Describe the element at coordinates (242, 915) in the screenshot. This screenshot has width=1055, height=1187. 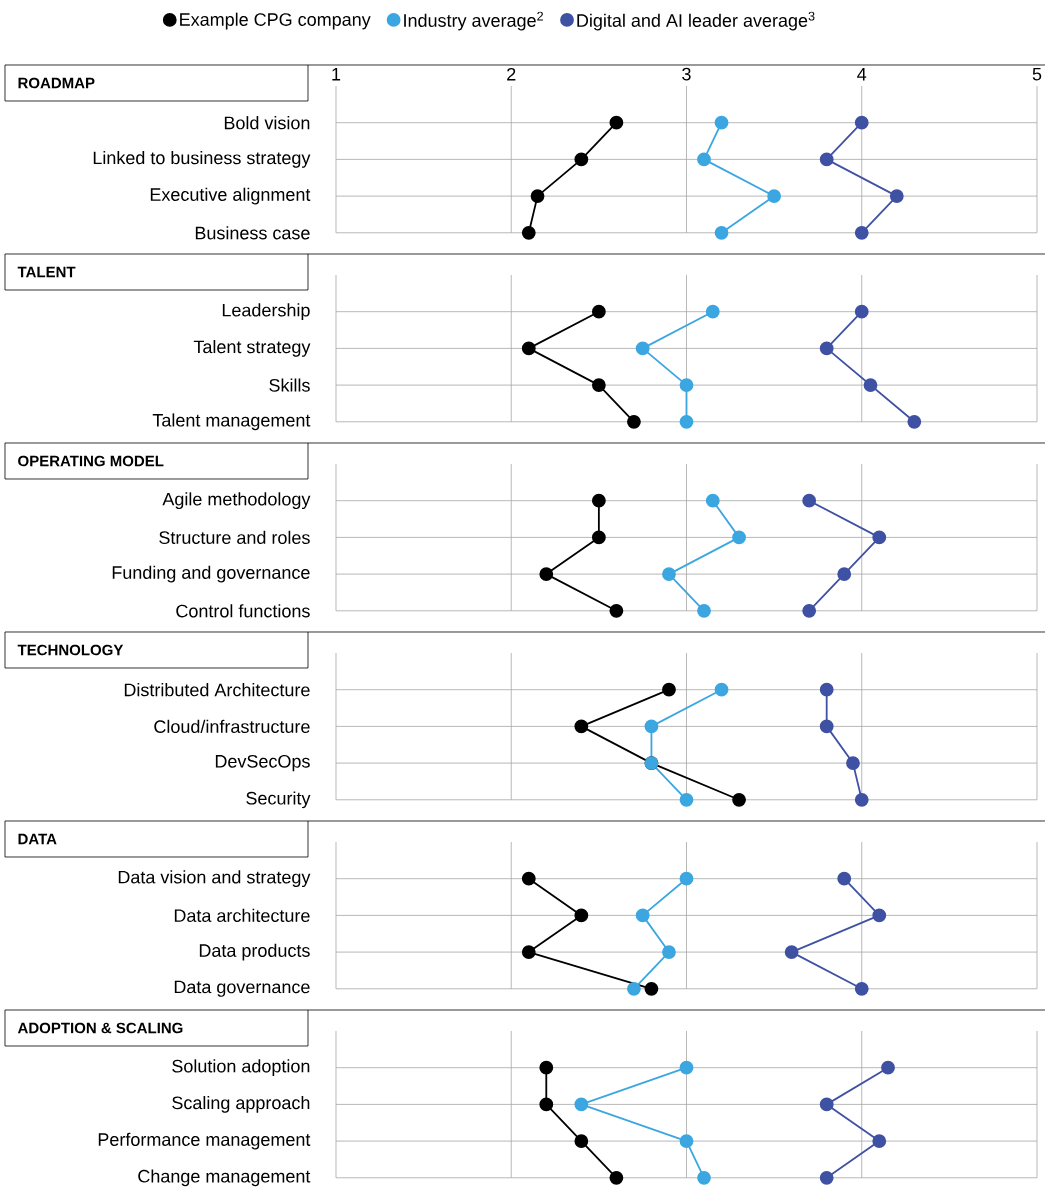
I see `y-tick-label: Data architecture` at that location.